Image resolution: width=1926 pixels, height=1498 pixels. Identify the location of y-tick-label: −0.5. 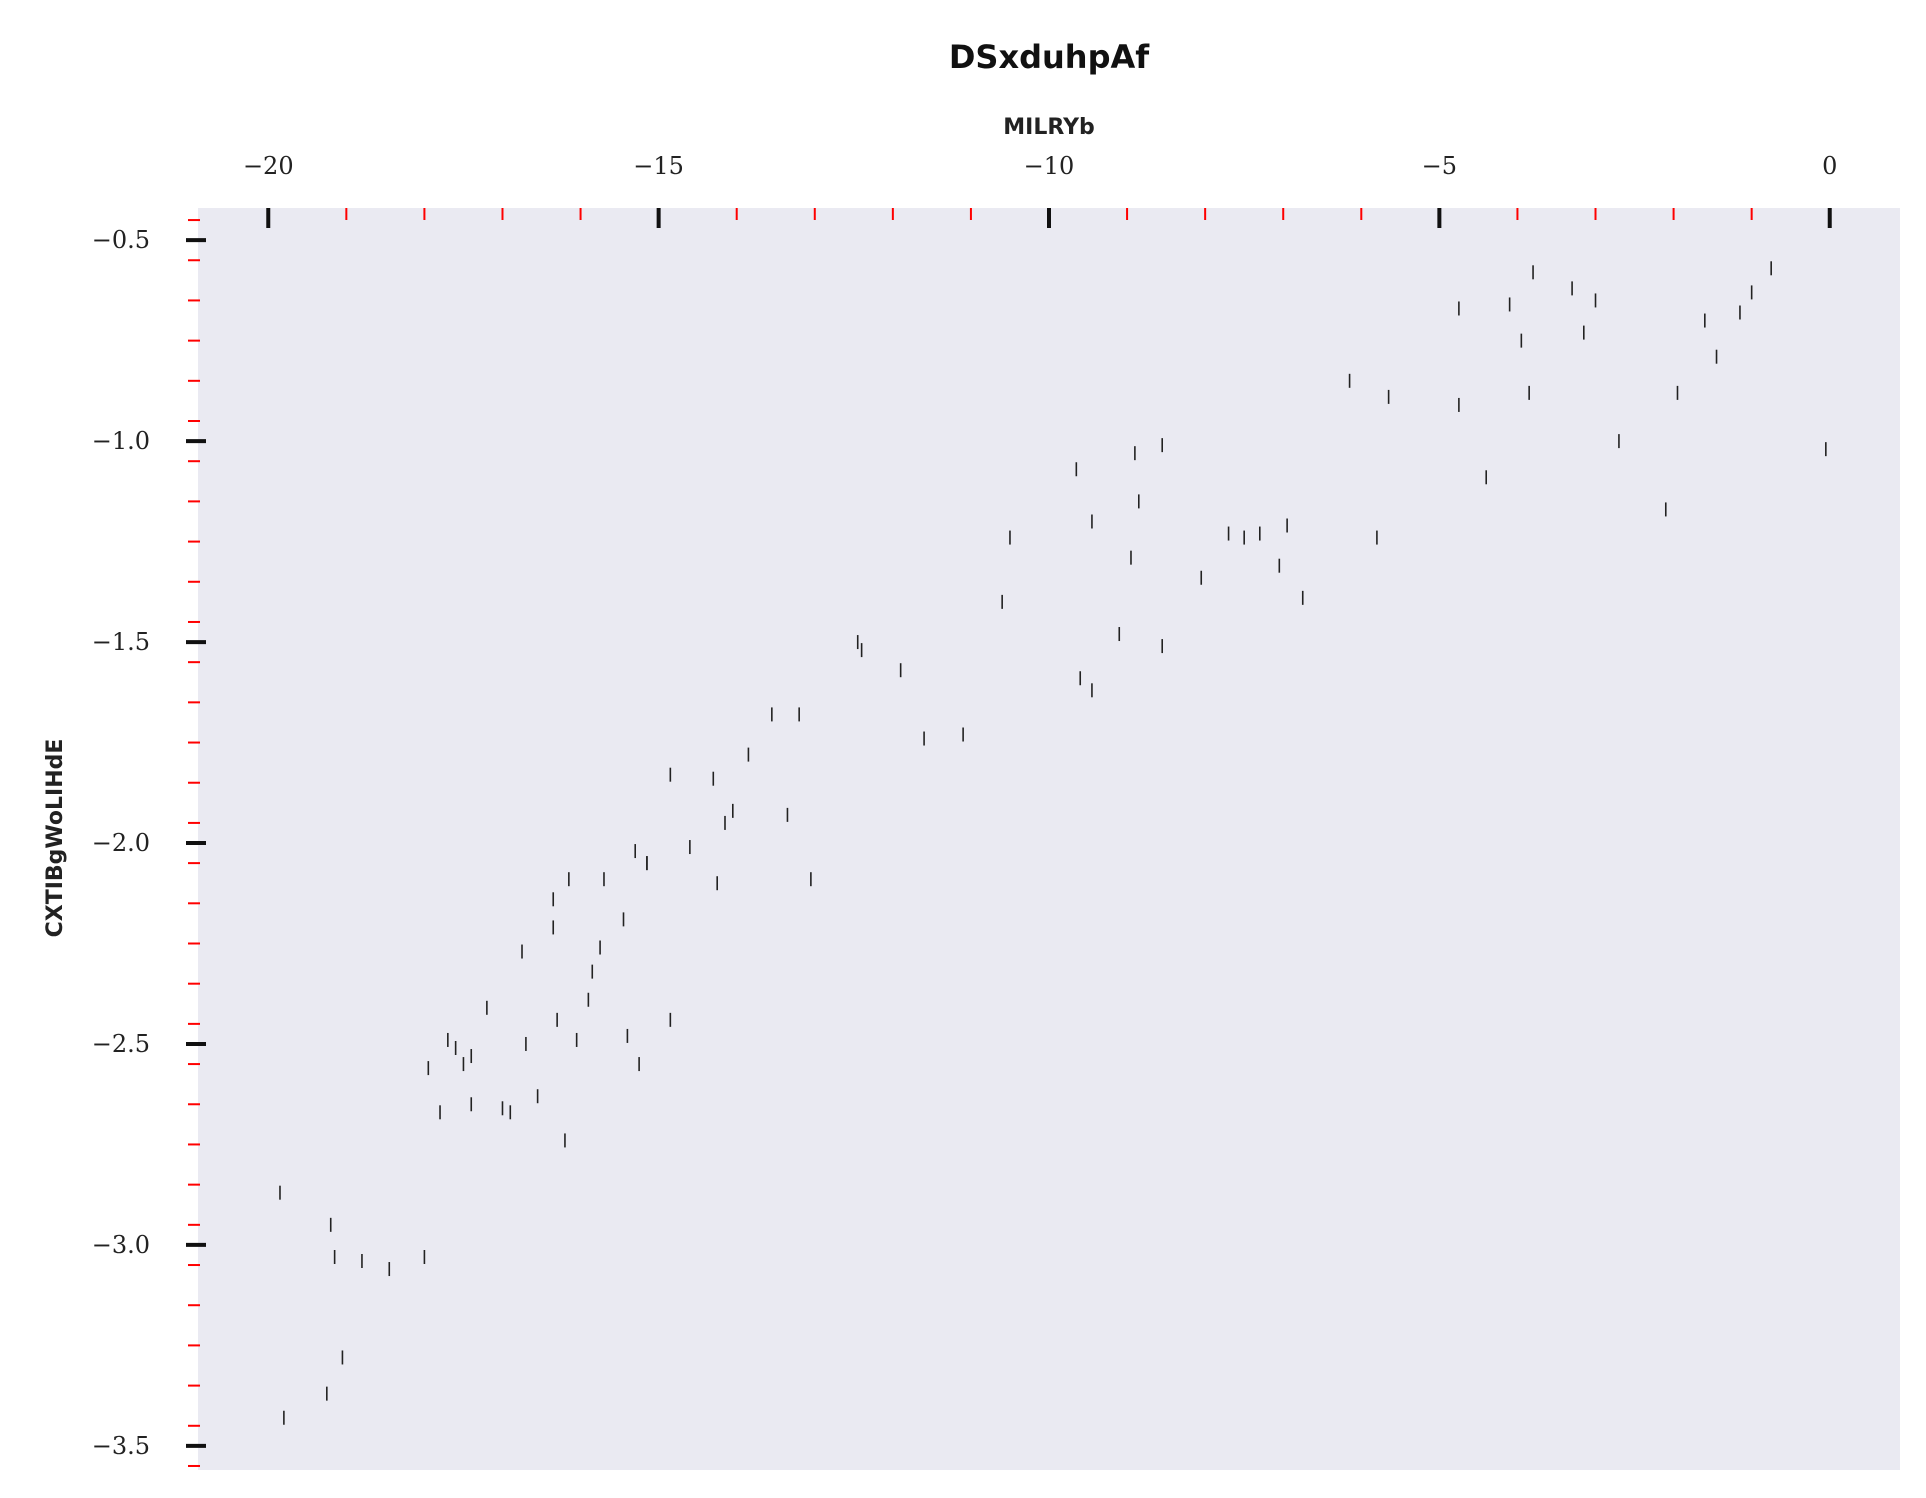
(121, 240).